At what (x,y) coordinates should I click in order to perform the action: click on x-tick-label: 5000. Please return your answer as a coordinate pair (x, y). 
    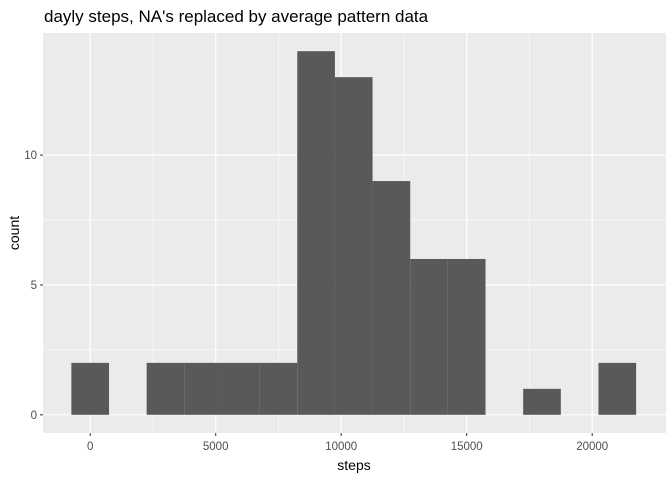
    Looking at the image, I should click on (216, 447).